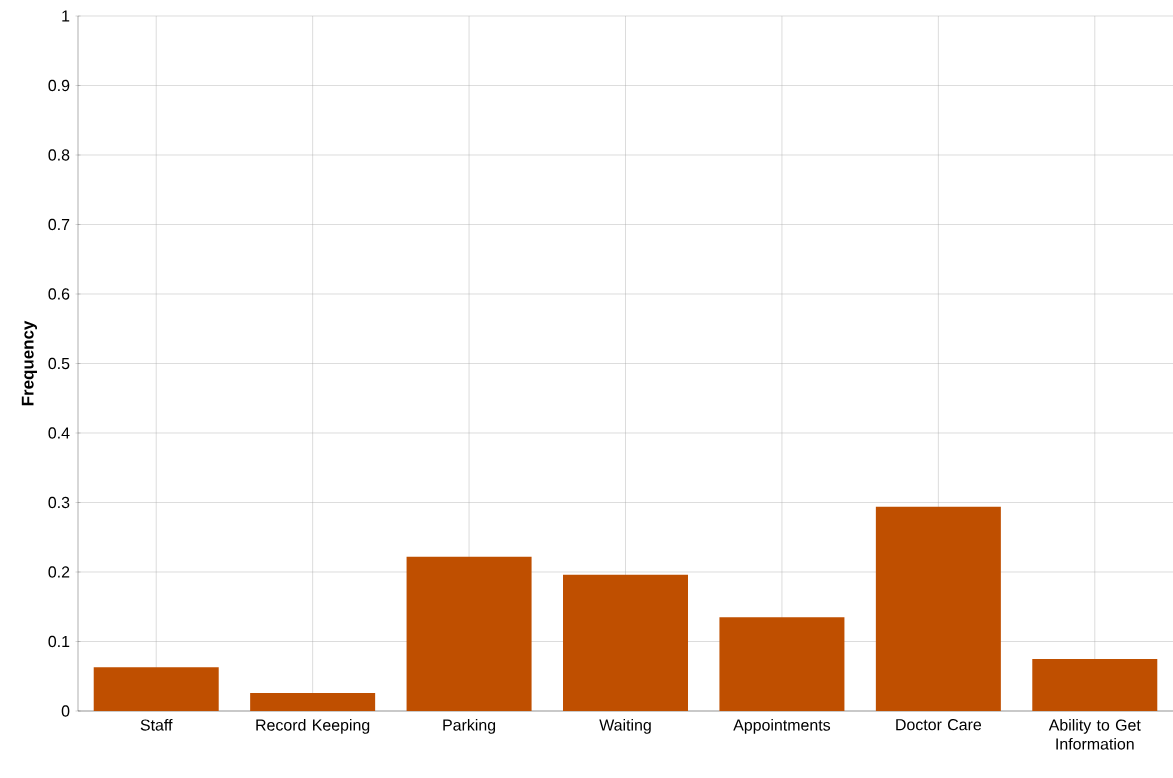 The height and width of the screenshot is (778, 1173). I want to click on x-tick-label: Staff, so click(156, 725).